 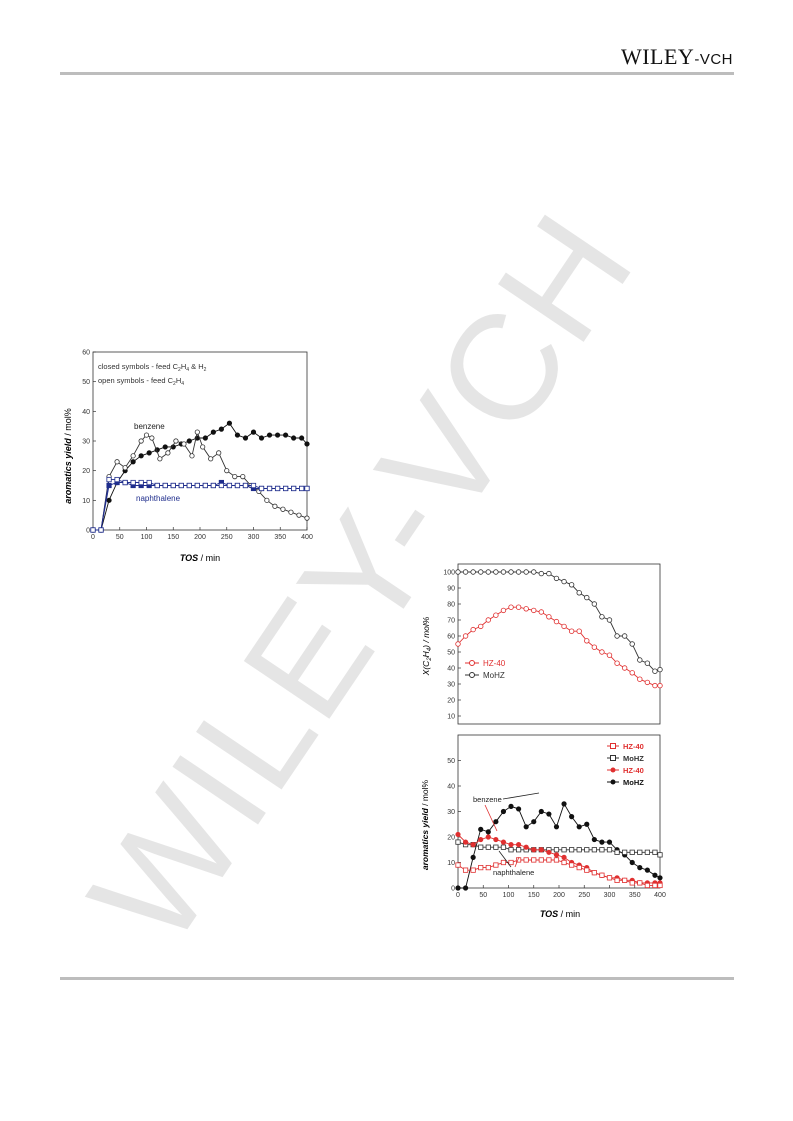 What do you see at coordinates (560, 914) in the screenshot?
I see `rb-x-axis-label: TOS / min` at bounding box center [560, 914].